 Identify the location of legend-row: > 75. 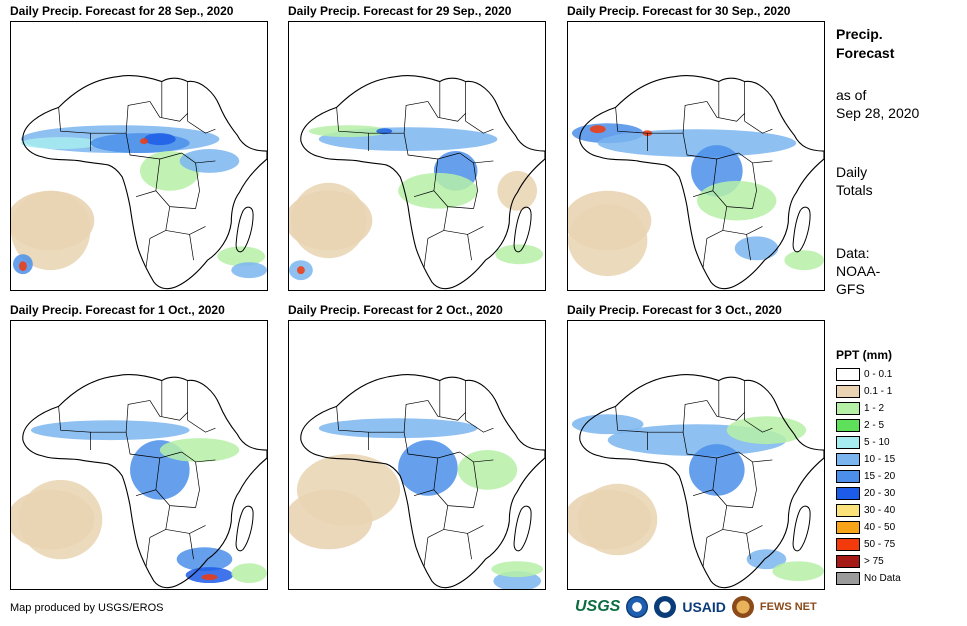
(860, 561).